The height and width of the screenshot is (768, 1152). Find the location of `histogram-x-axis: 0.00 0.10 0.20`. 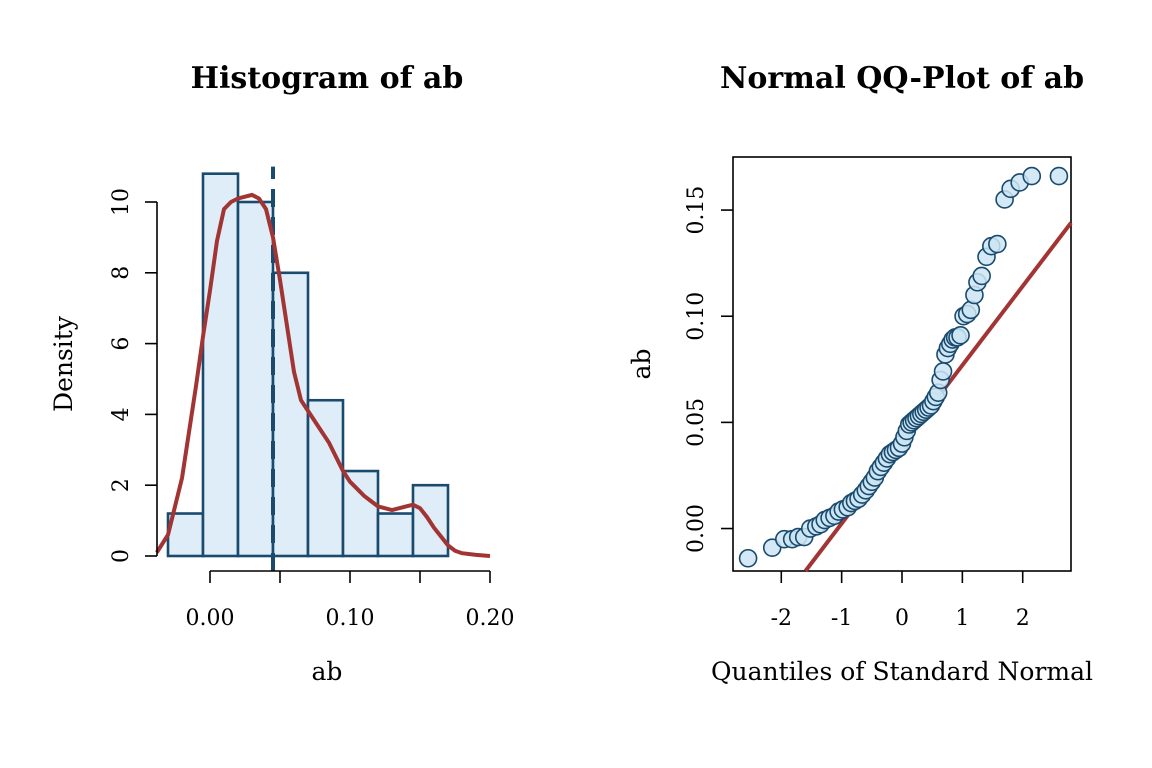

histogram-x-axis: 0.00 0.10 0.20 is located at coordinates (350, 600).